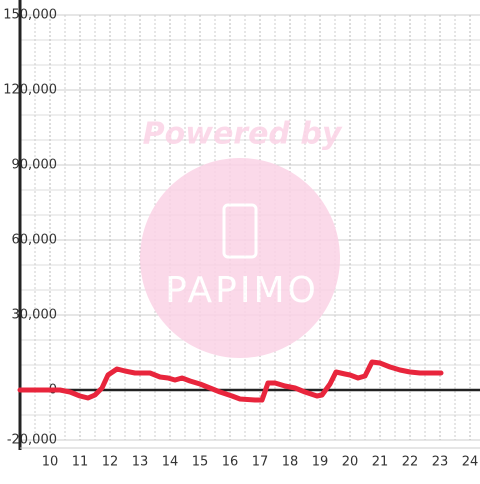 The height and width of the screenshot is (484, 480). What do you see at coordinates (110, 462) in the screenshot?
I see `x-tick-label: 12` at bounding box center [110, 462].